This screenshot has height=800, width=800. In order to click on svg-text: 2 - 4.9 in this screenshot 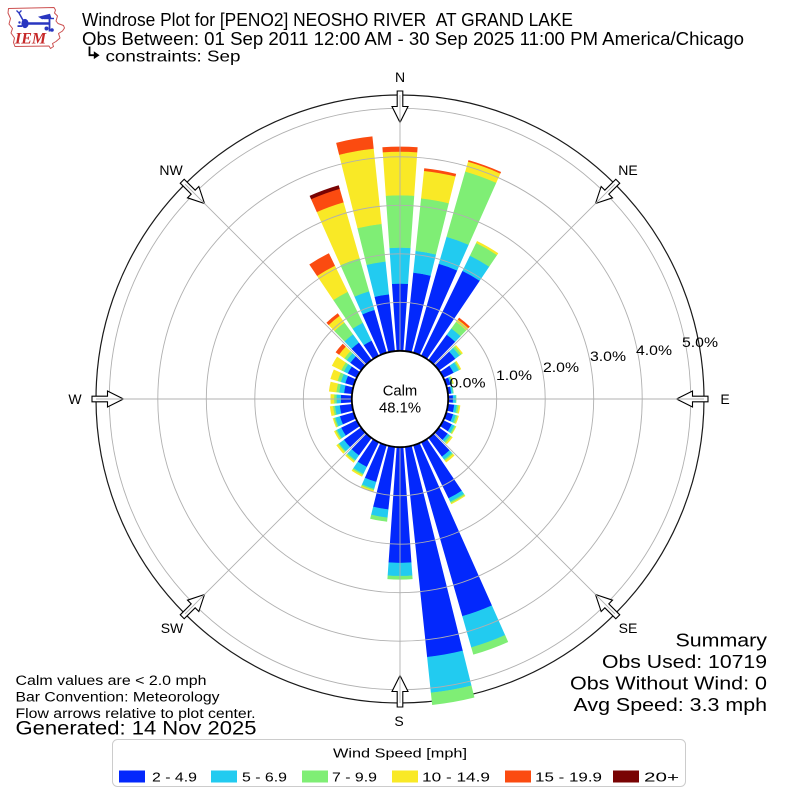, I will do `click(174, 776)`.